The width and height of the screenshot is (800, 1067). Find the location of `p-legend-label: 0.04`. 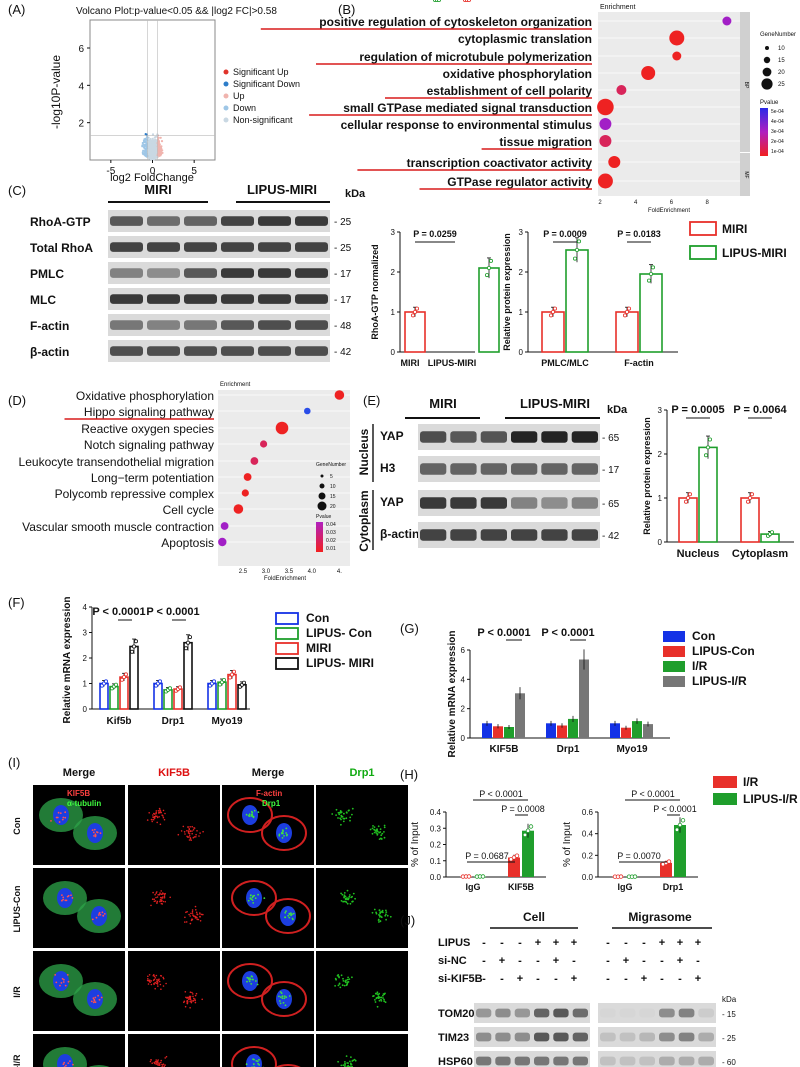

p-legend-label: 0.04 is located at coordinates (331, 525).